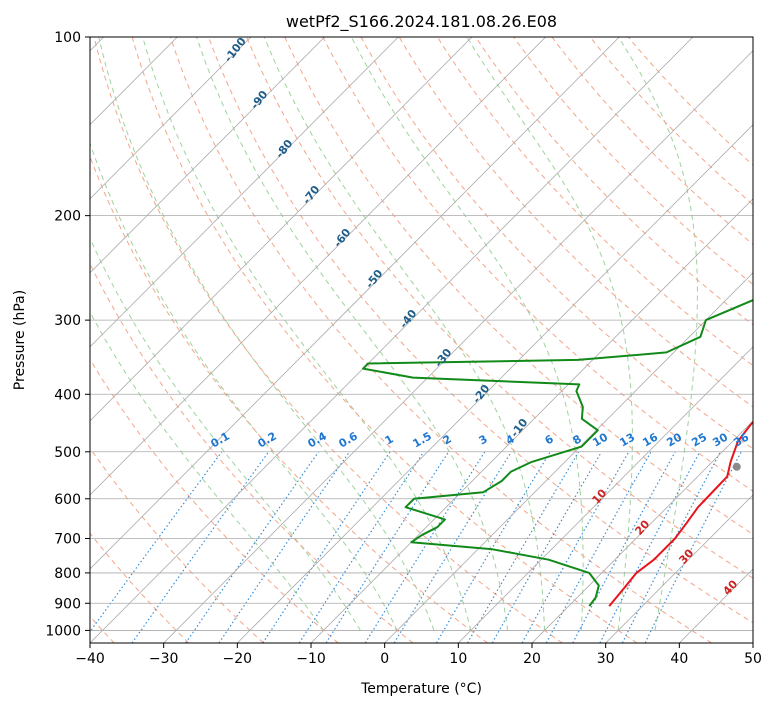 This screenshot has width=775, height=708. Describe the element at coordinates (418, 655) in the screenshot. I see `x-axis: −40 −30 −20 −10 0 10 20 30 40 50` at that location.